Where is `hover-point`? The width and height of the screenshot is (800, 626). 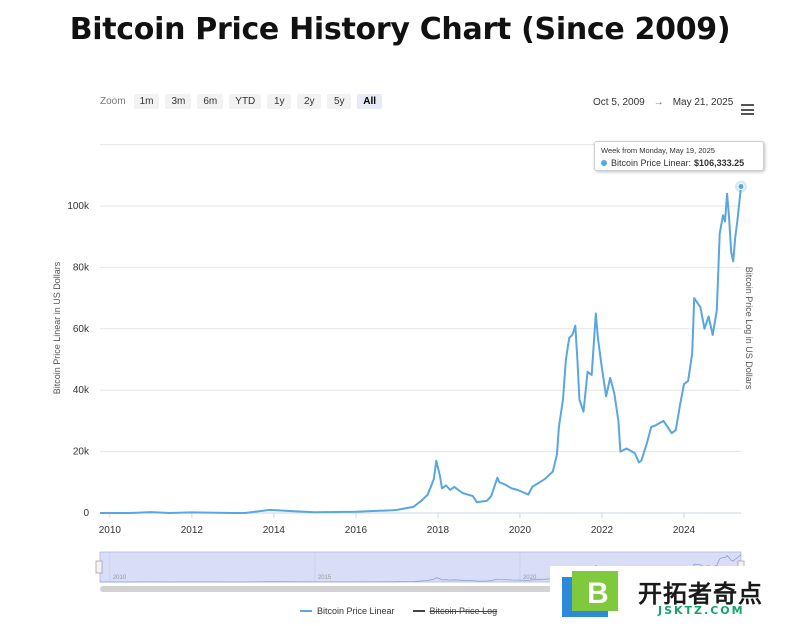 hover-point is located at coordinates (741, 187).